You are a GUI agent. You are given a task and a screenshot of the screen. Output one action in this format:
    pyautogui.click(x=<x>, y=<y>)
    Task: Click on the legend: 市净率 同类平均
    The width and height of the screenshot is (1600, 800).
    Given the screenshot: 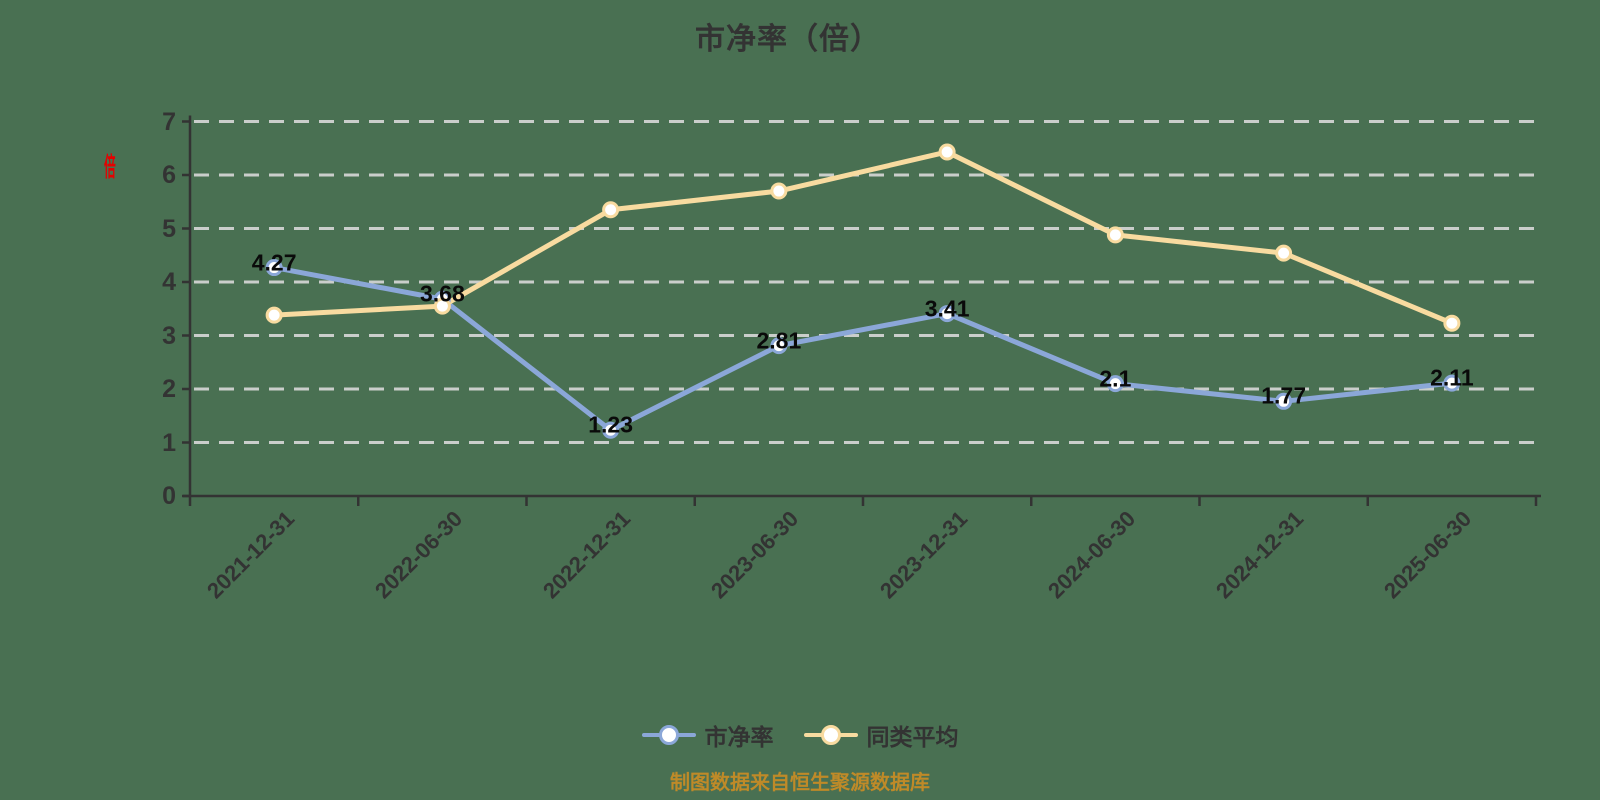 What is the action you would take?
    pyautogui.click(x=800, y=735)
    